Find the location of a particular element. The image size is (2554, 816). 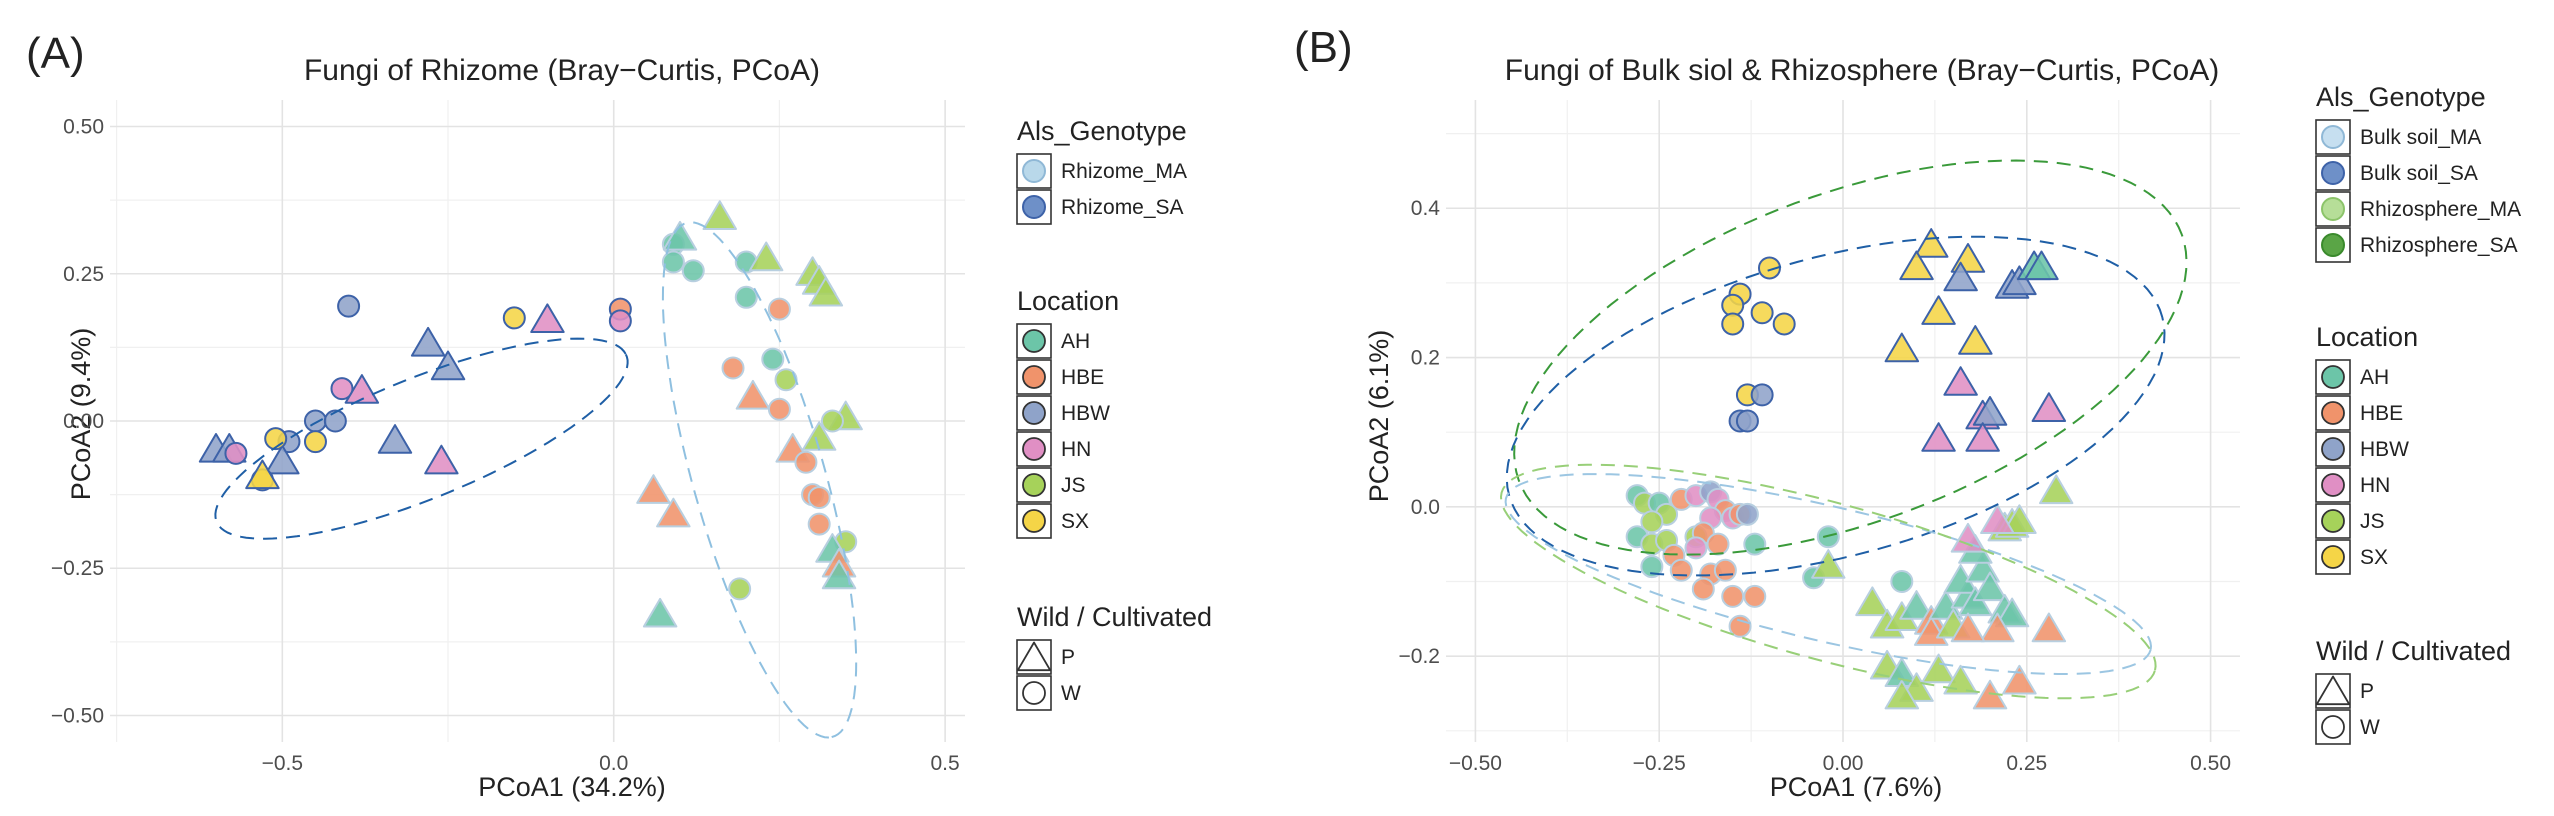

x-tick-label: 0.50 is located at coordinates (2210, 763).